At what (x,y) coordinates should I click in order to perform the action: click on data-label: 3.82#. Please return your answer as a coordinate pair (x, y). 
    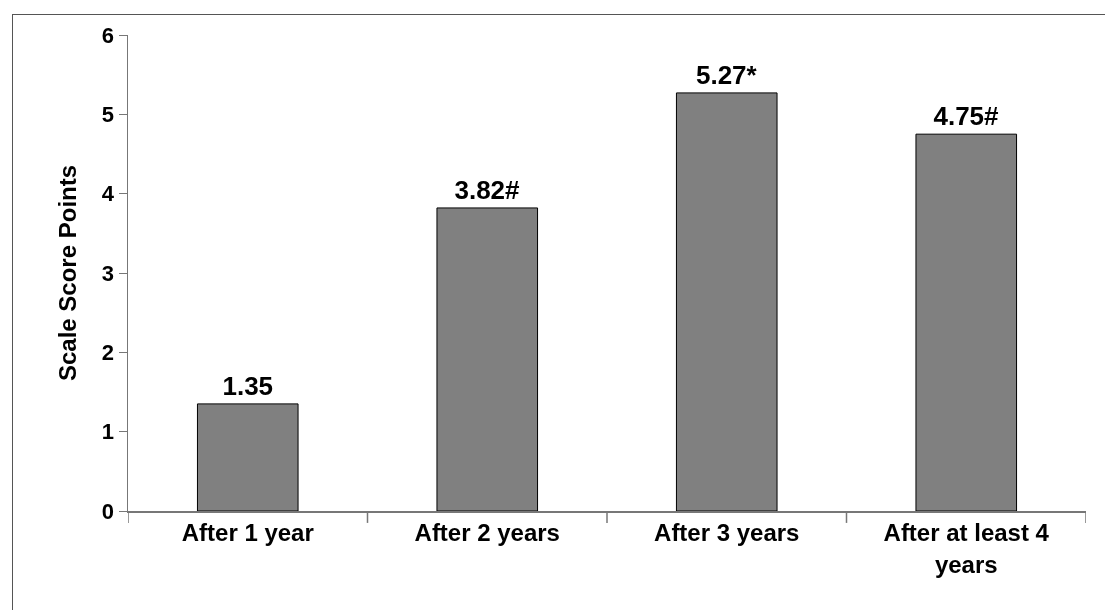
    Looking at the image, I should click on (487, 189).